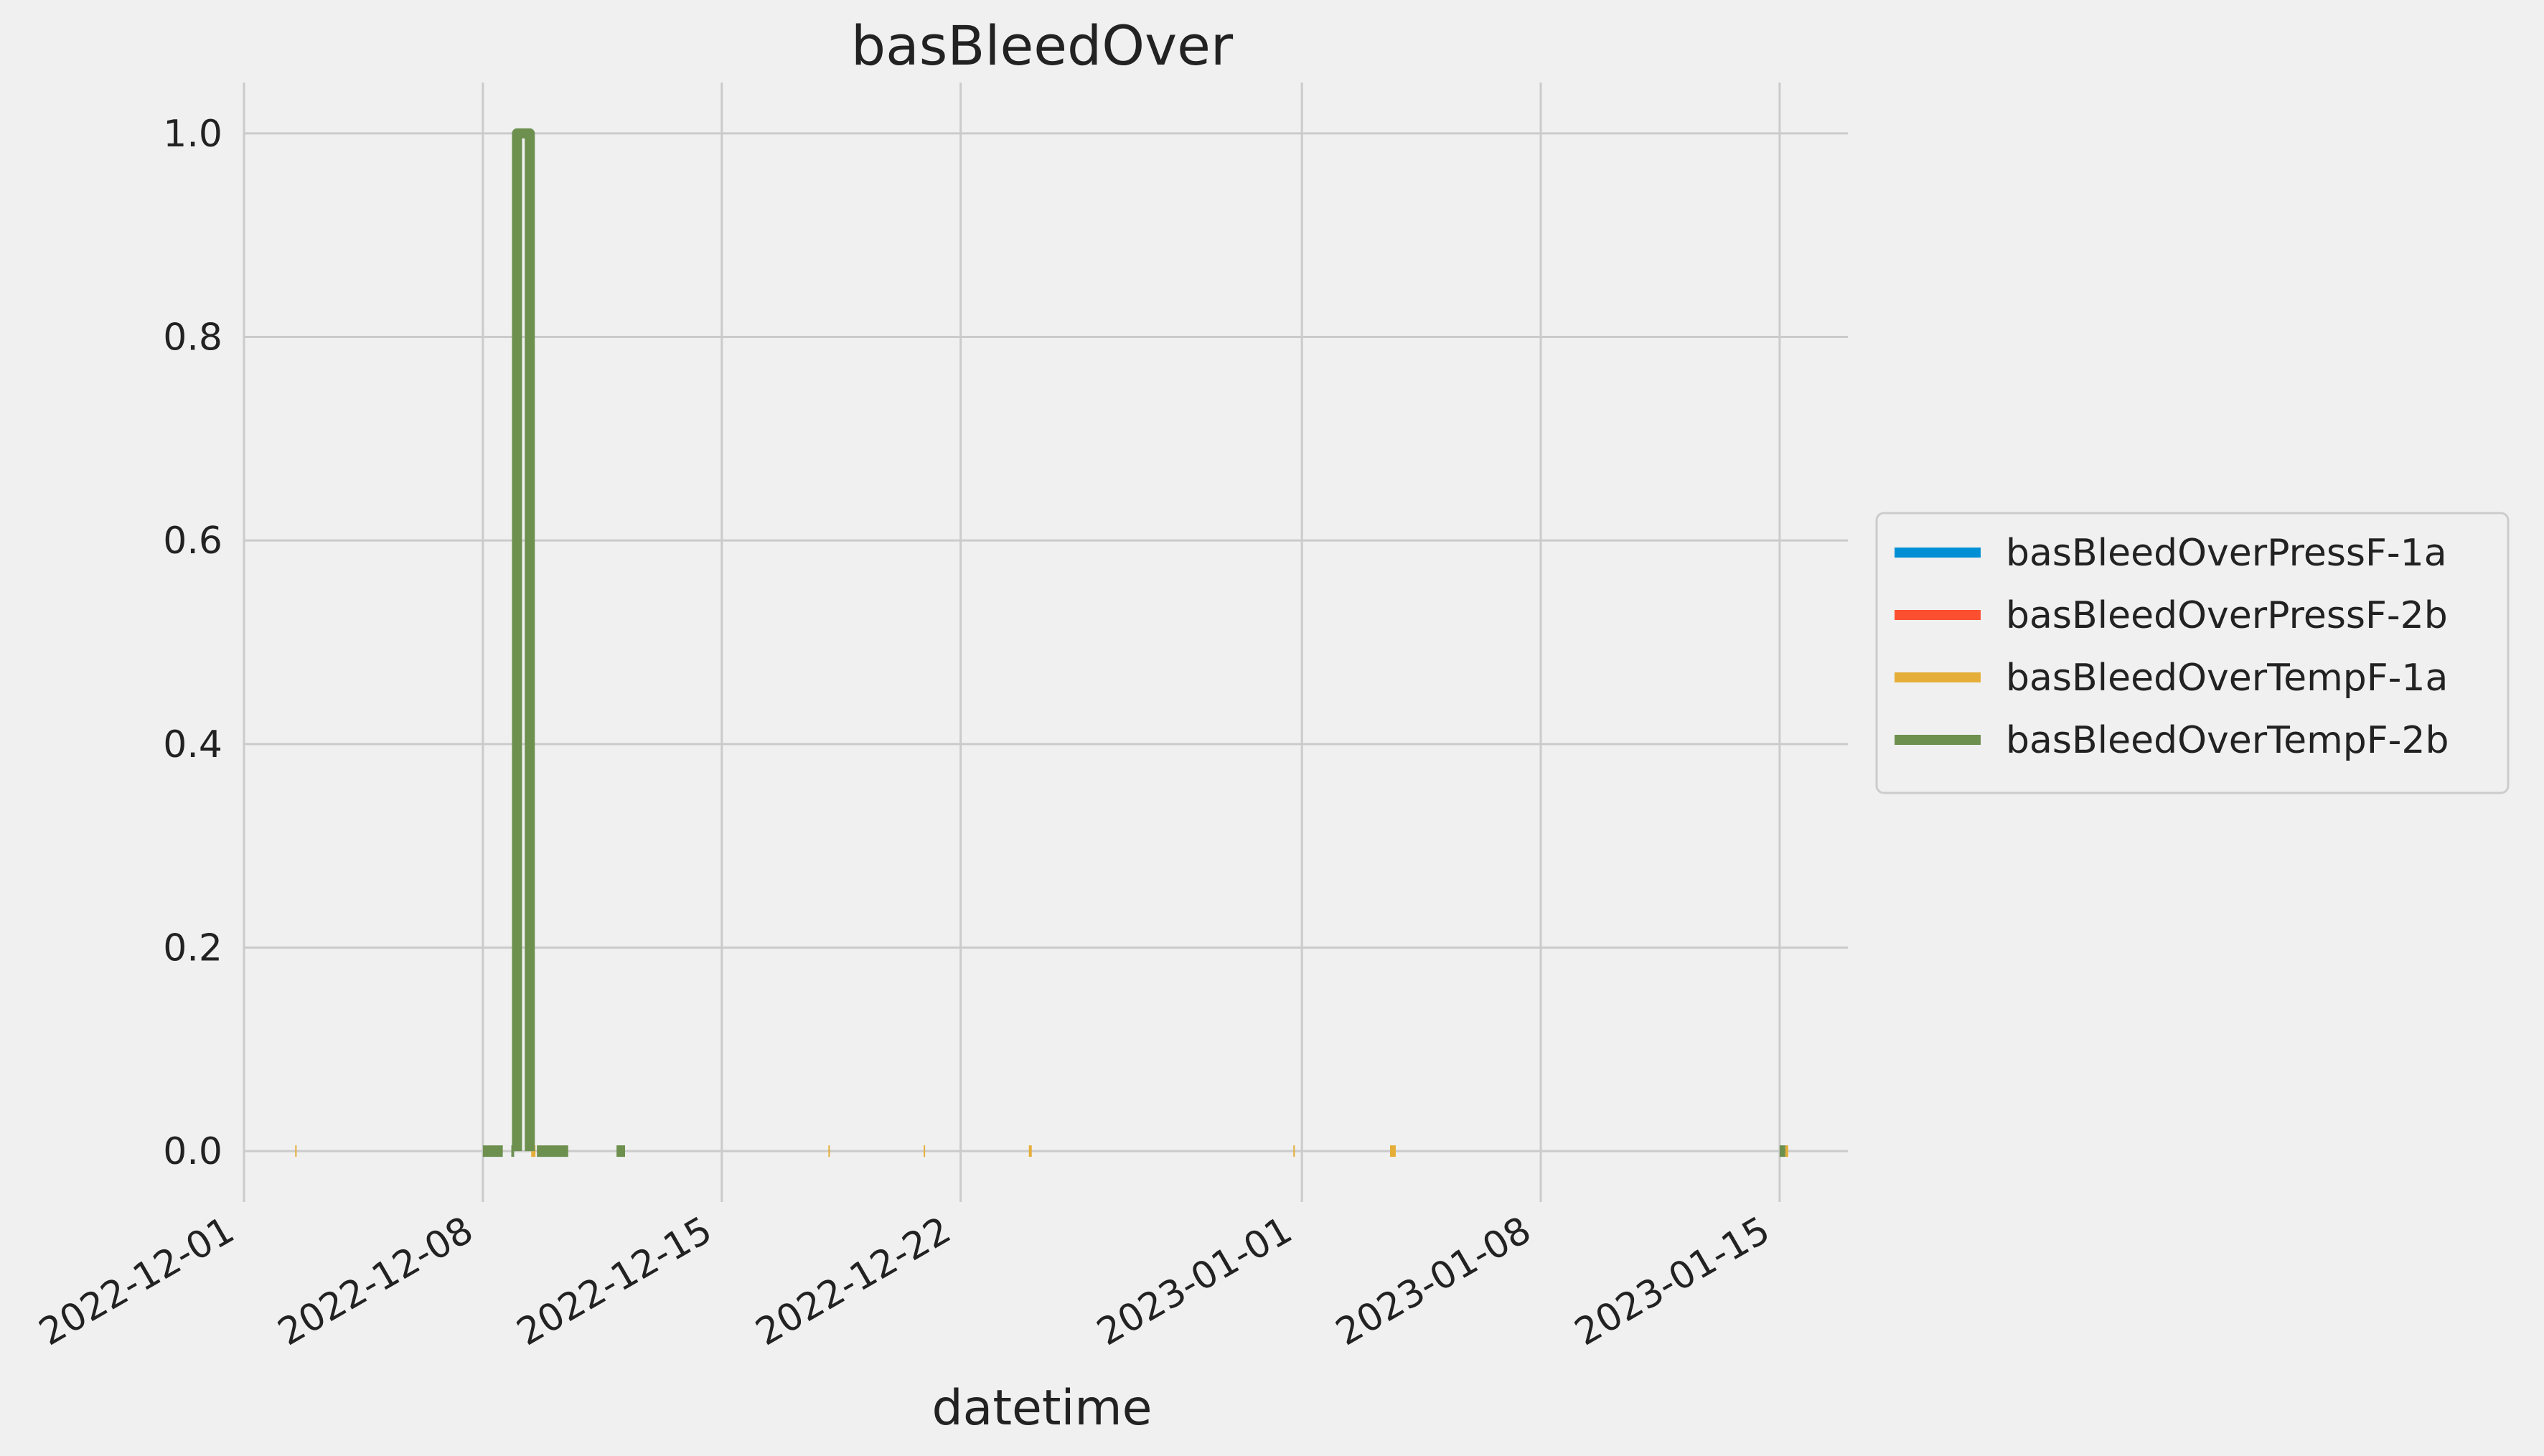 Image resolution: width=2544 pixels, height=1456 pixels. I want to click on y-axis: 0.0 0.2 0.4 0.6 0.8 1.0, so click(193, 643).